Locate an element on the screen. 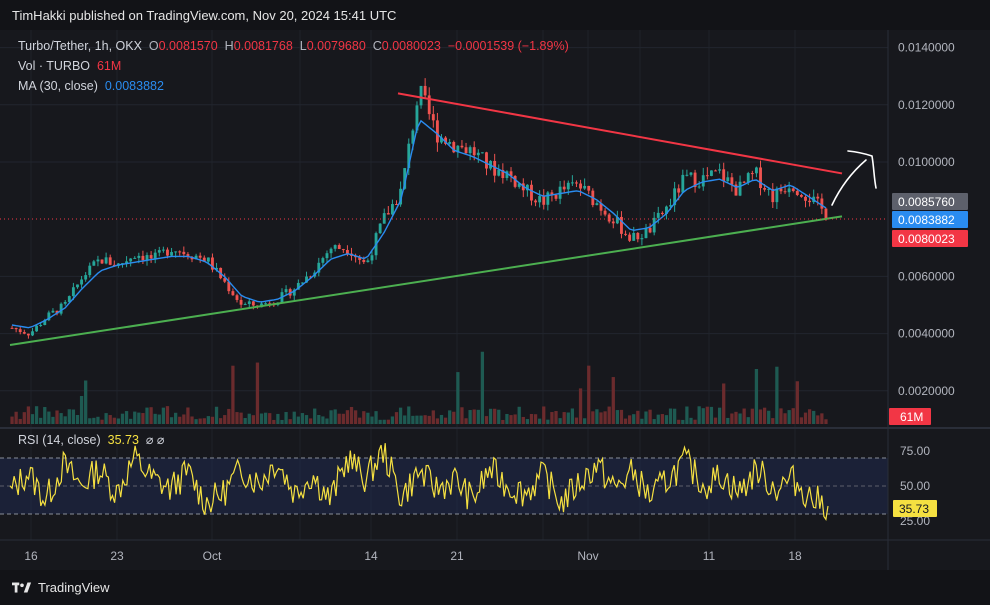 This screenshot has height=605, width=990. price-tick-label: 0.0040000 is located at coordinates (926, 334).